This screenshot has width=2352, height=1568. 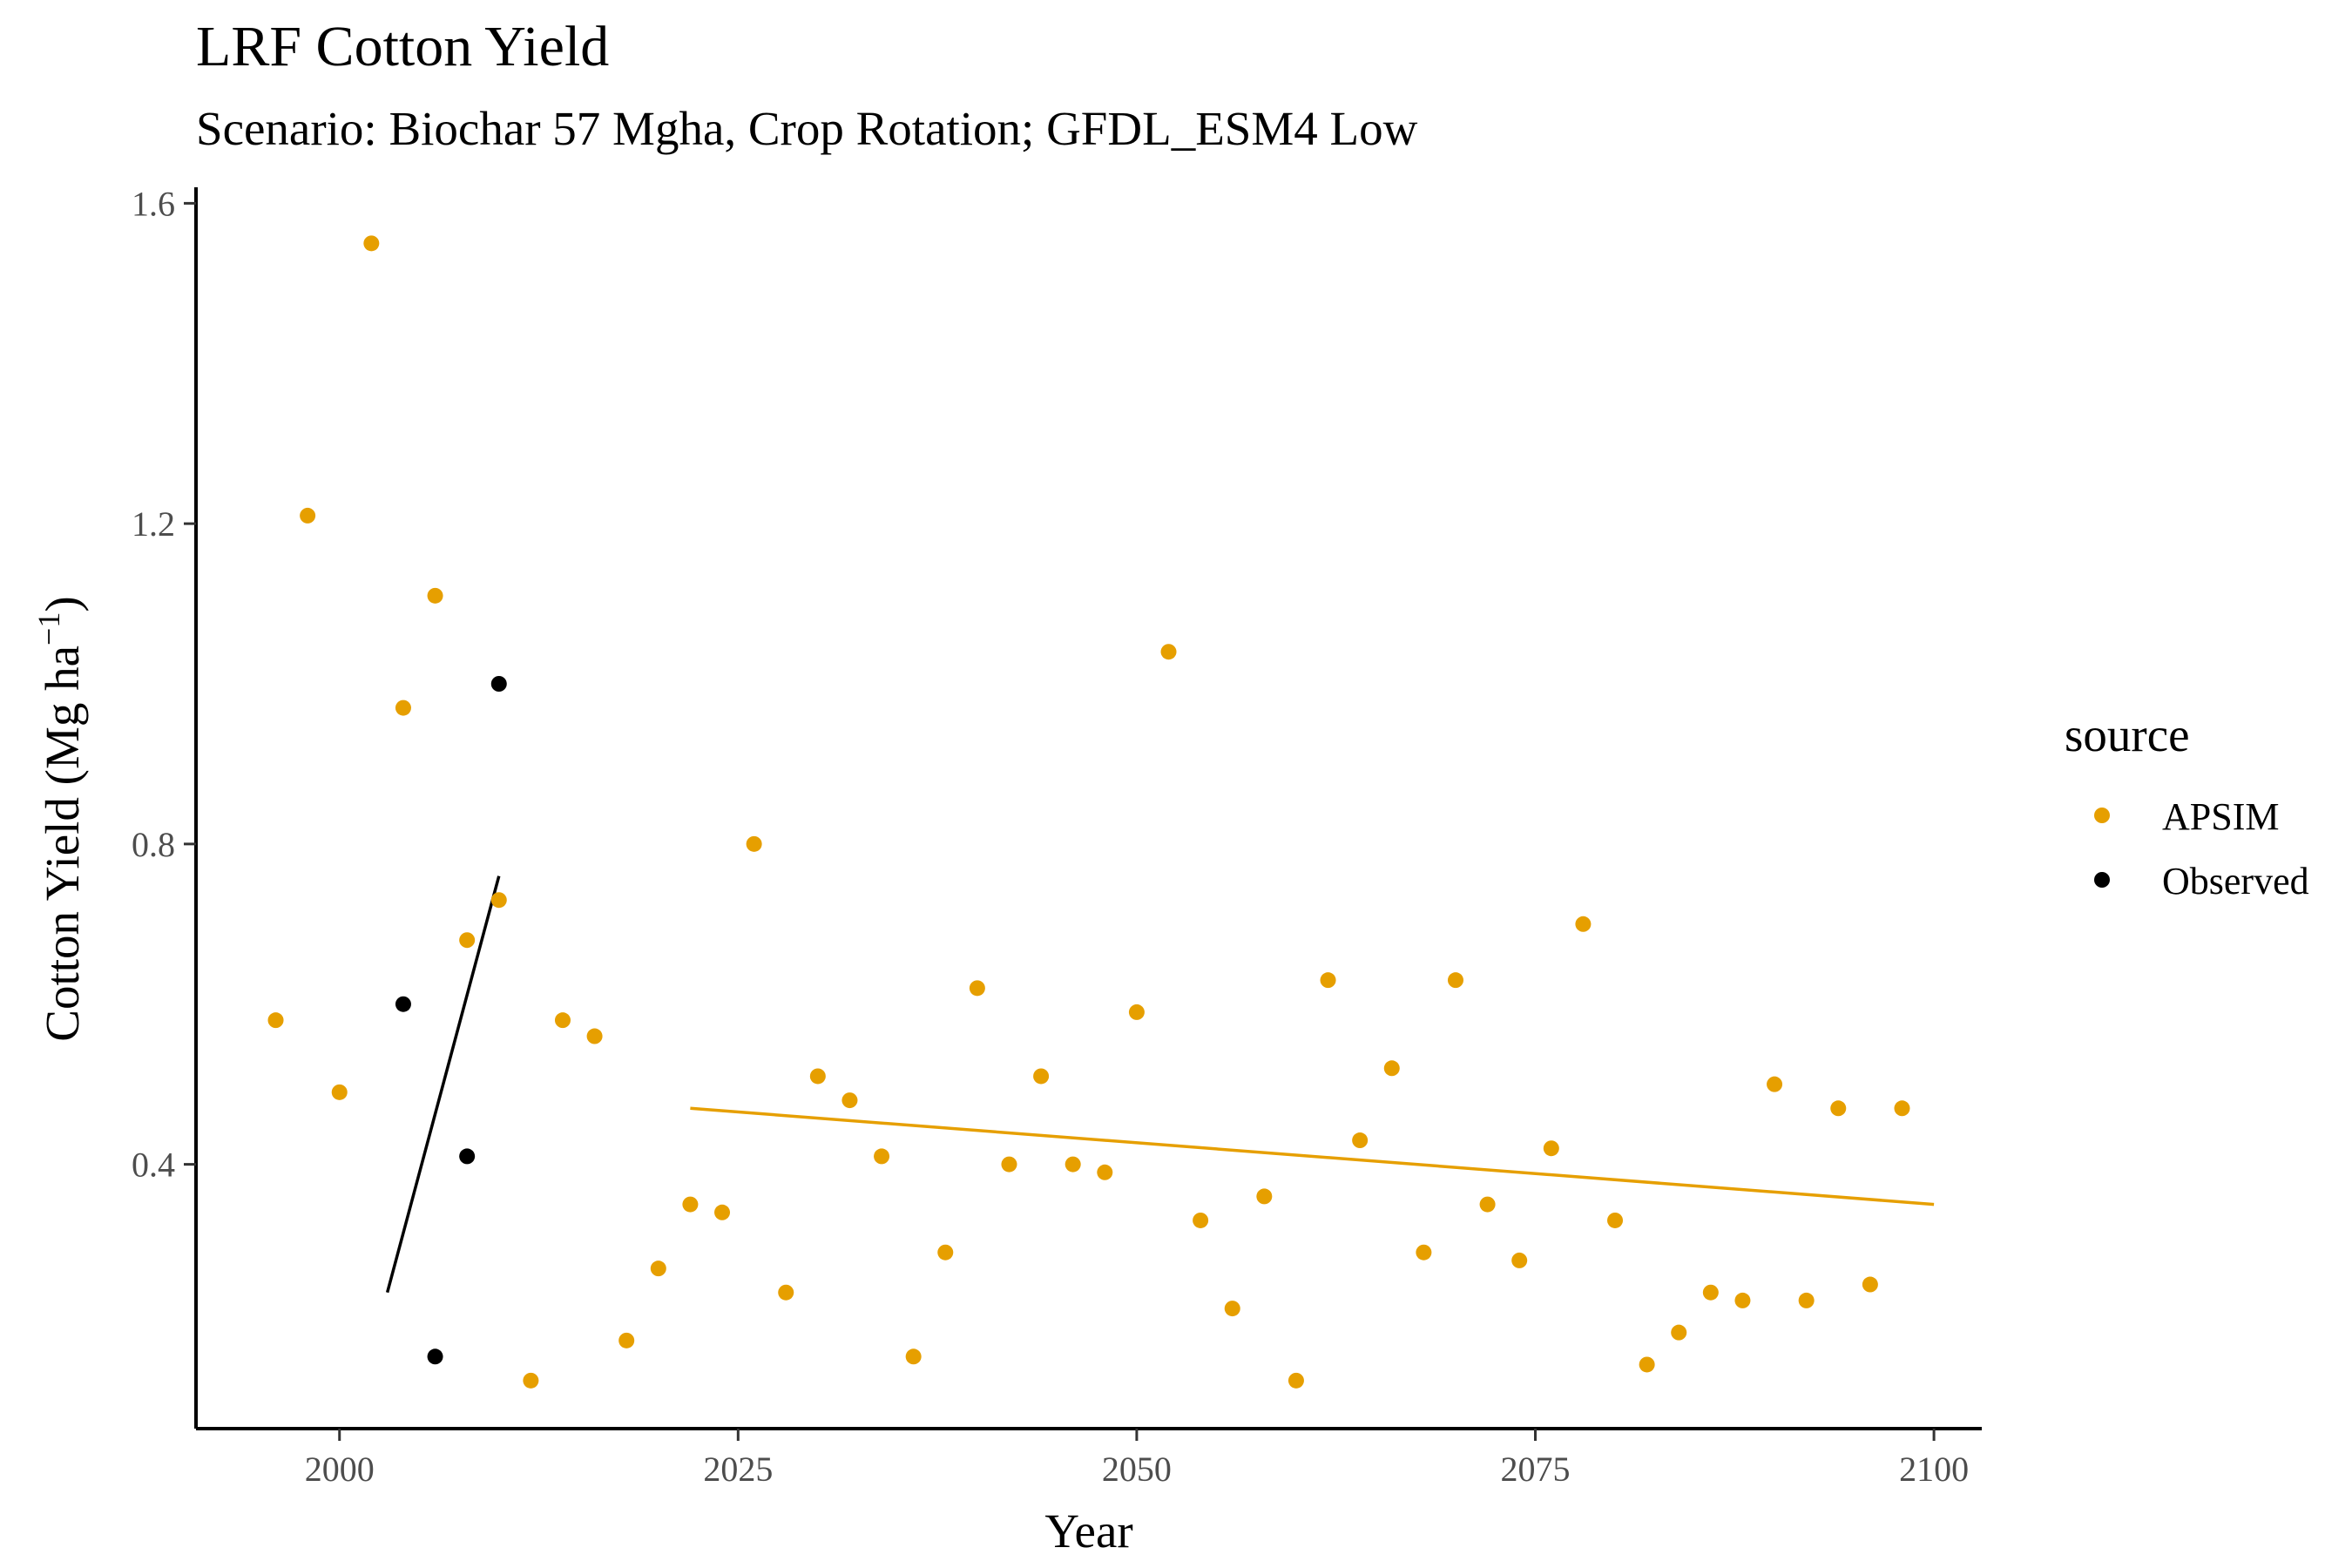 I want to click on y-axis-title: Cotton Yield (Mg ha−1), so click(x=60, y=818).